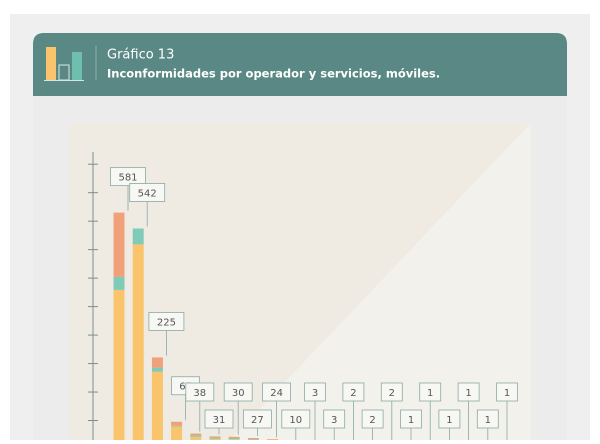 The width and height of the screenshot is (600, 444). I want to click on value-label: 542, so click(147, 193).